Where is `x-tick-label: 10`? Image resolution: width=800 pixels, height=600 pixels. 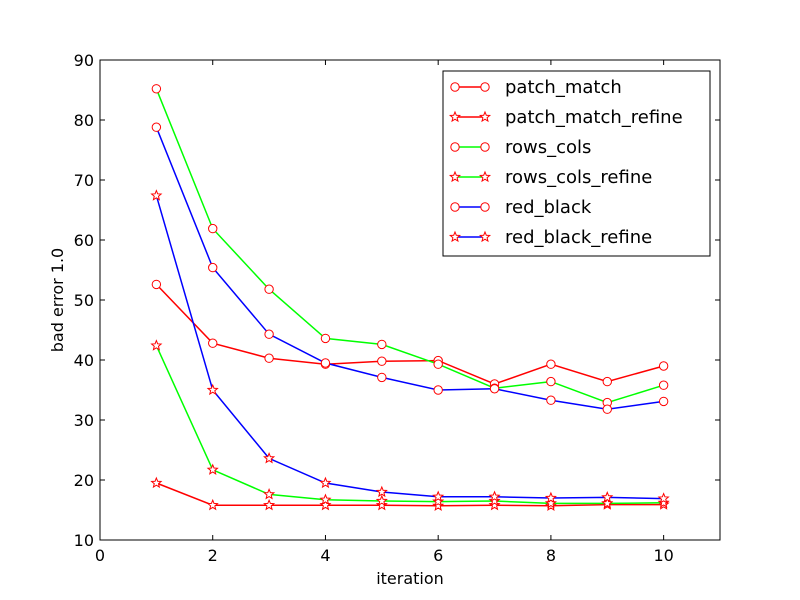 x-tick-label: 10 is located at coordinates (663, 555).